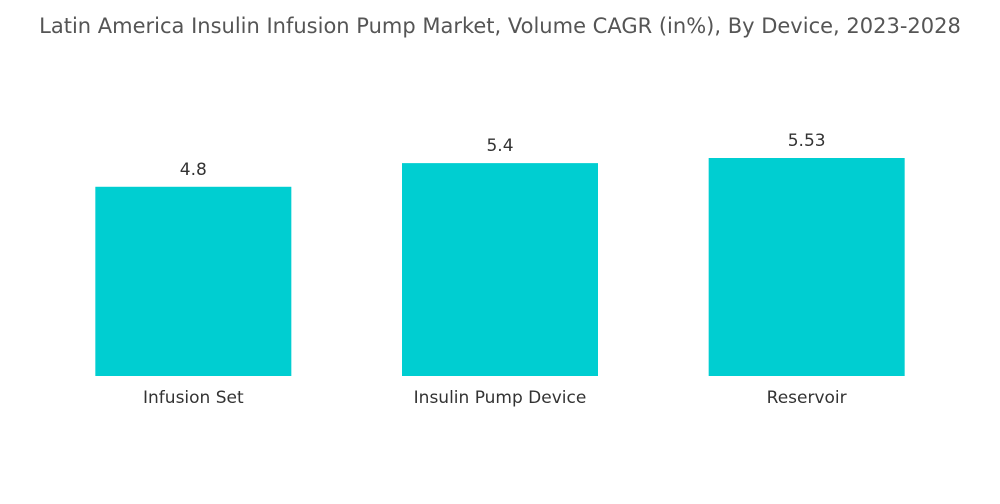 This screenshot has width=1000, height=504. I want to click on category-label: Insulin Pump Device, so click(500, 398).